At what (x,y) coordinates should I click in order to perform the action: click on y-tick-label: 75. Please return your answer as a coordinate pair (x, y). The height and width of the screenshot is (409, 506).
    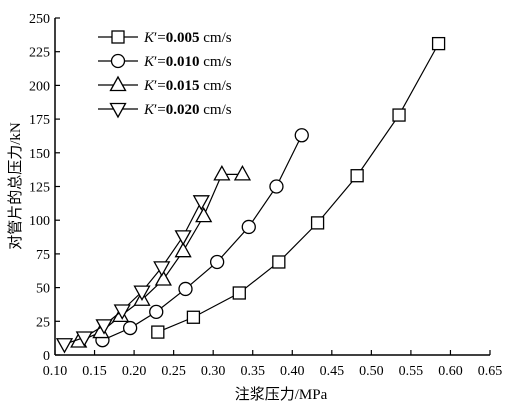
    Looking at the image, I should click on (43, 255).